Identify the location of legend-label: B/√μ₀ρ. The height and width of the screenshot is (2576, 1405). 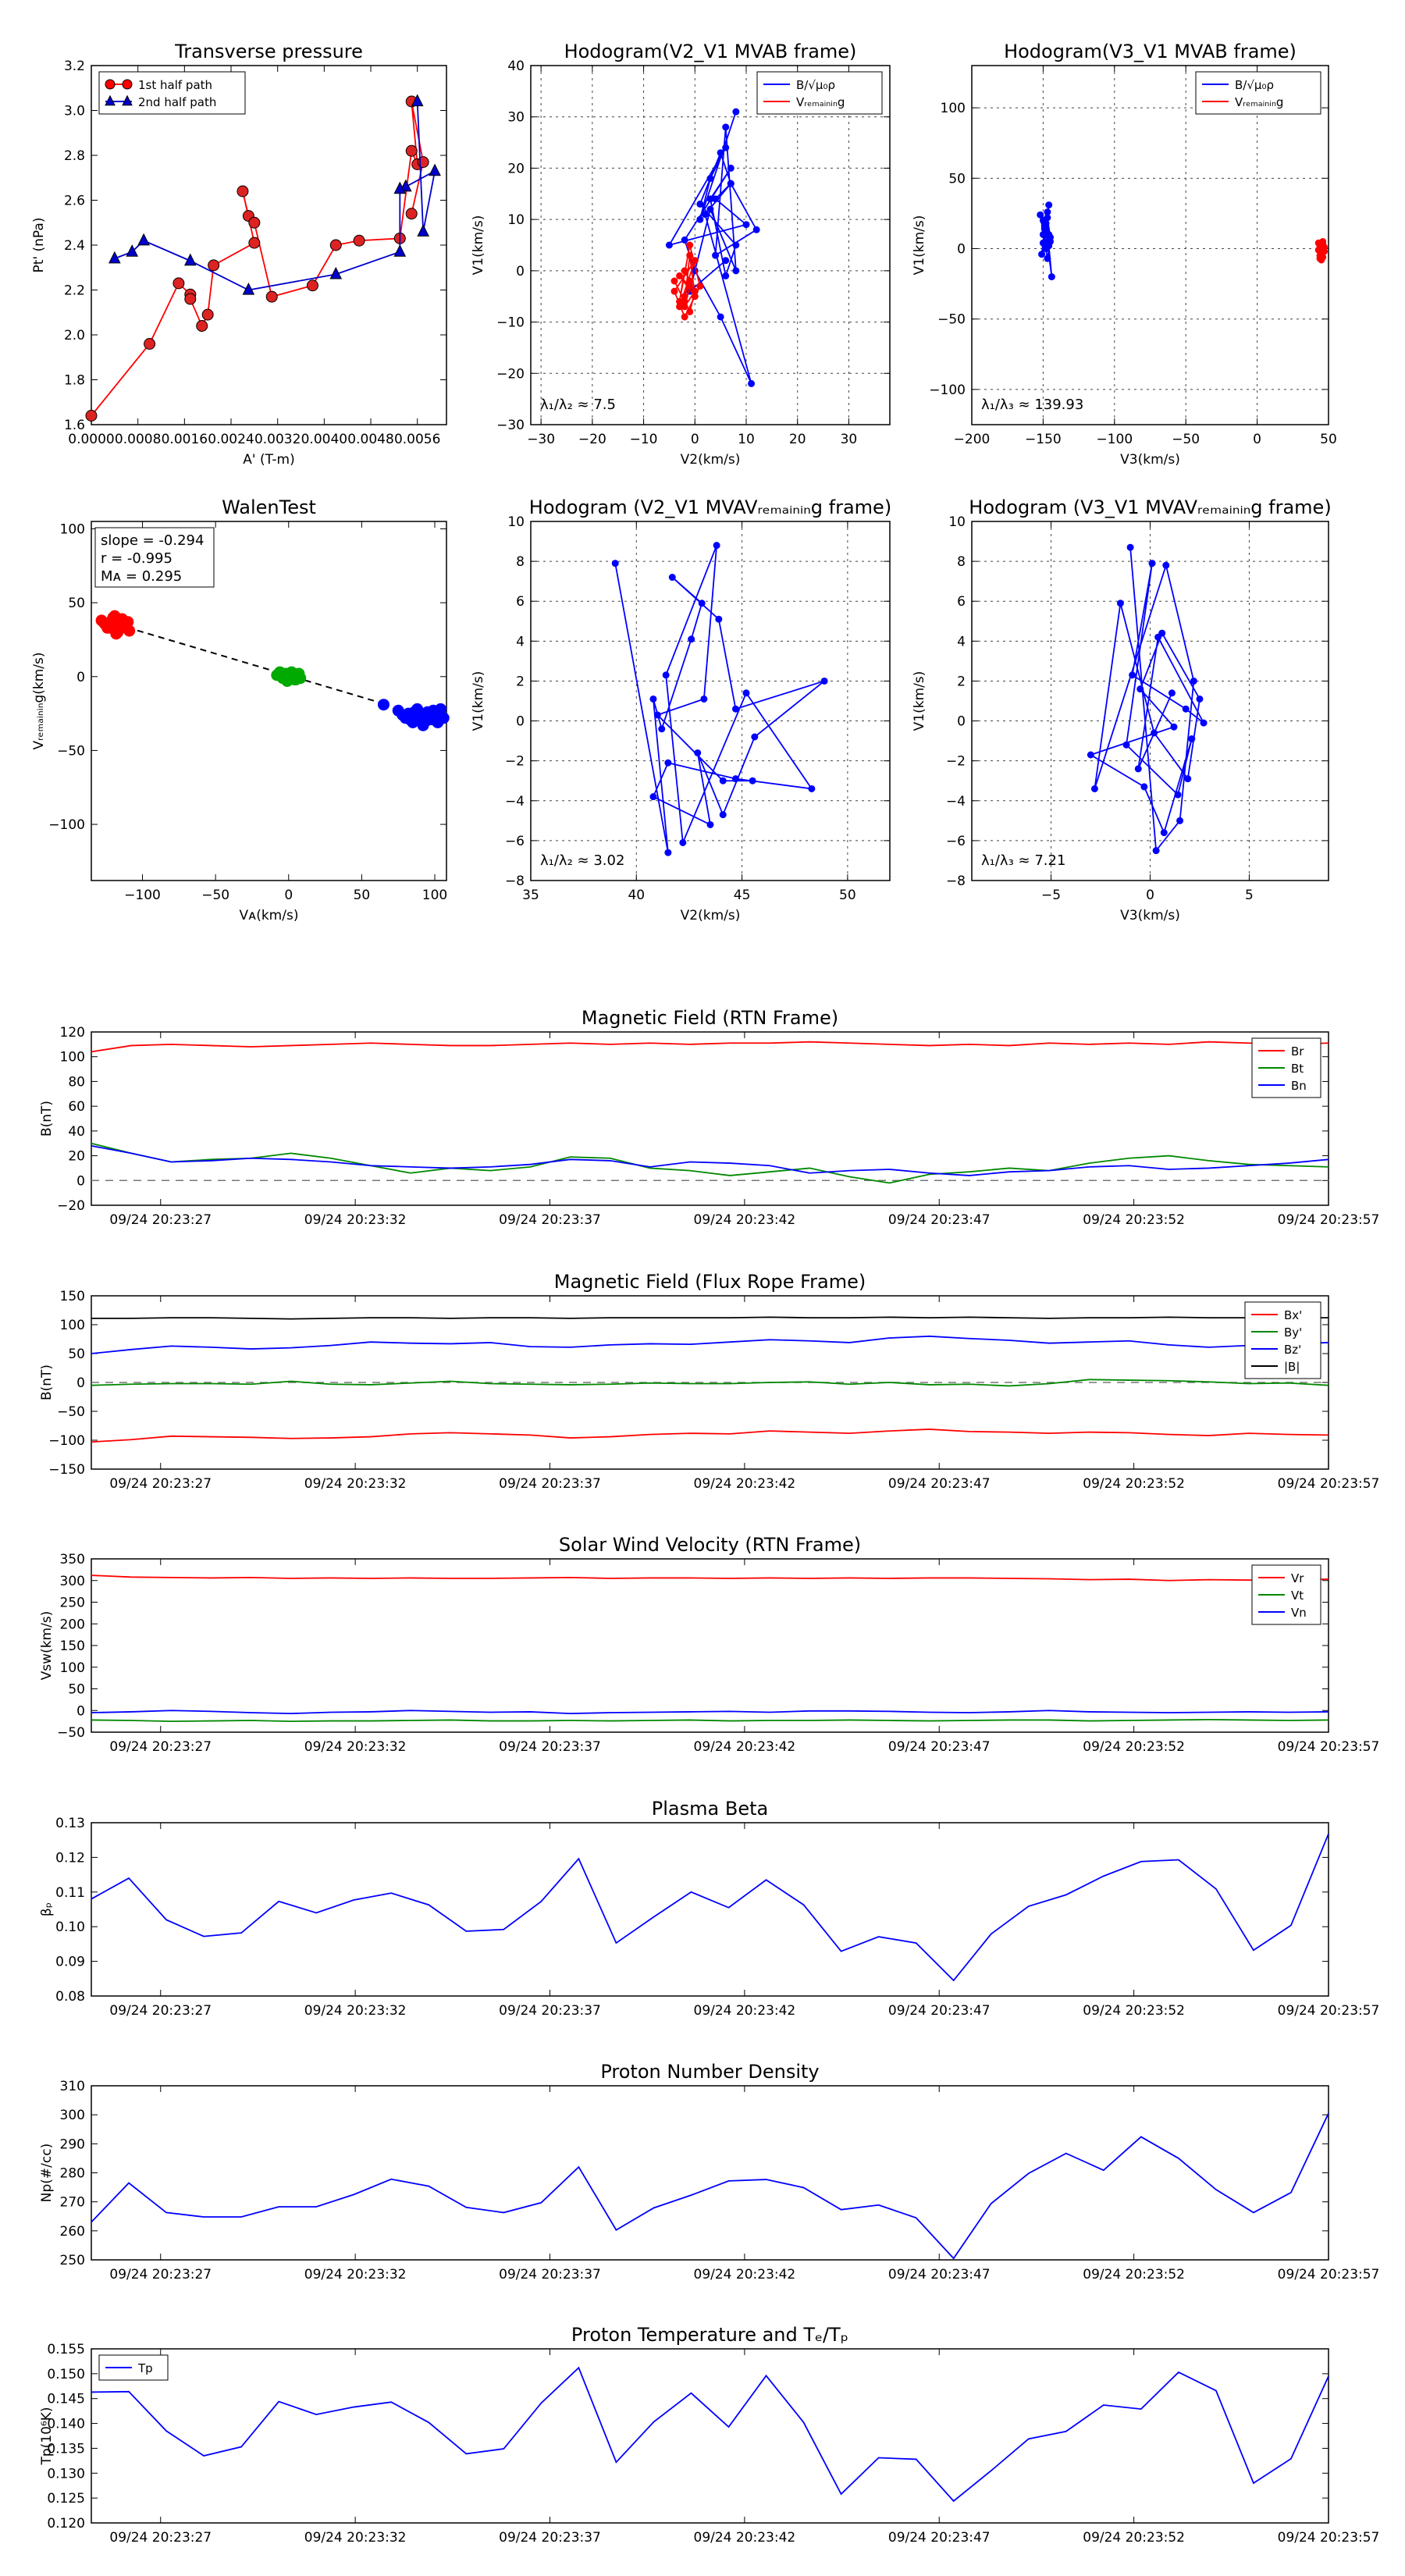
(816, 85).